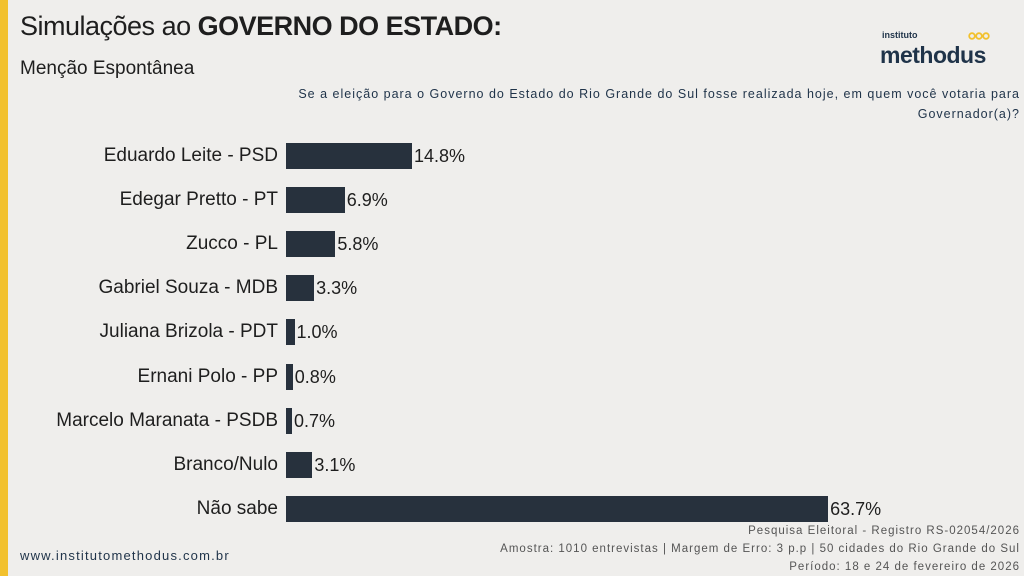 The image size is (1024, 576). I want to click on methodus-logo: instituto methodus, so click(936, 51).